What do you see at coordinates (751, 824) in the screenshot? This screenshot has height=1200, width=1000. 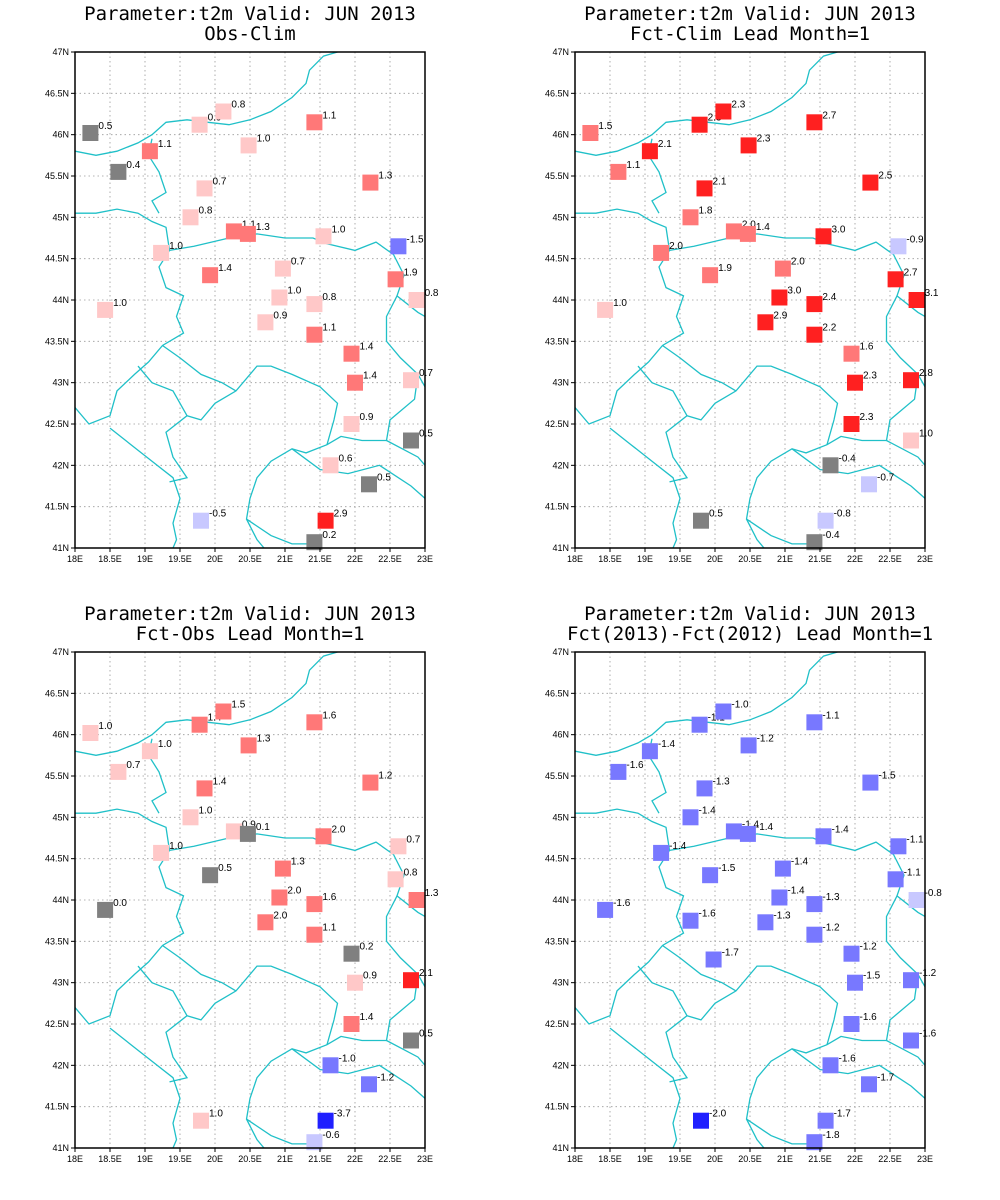 I see `station-value-label: -1.4` at bounding box center [751, 824].